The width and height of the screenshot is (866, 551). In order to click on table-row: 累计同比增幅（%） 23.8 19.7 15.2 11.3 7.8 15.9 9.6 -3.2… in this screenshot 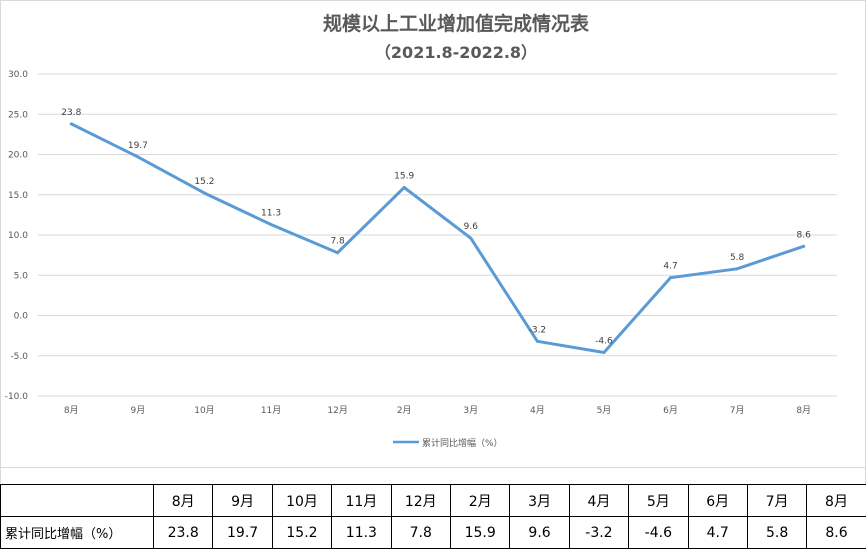, I will do `click(433, 532)`.